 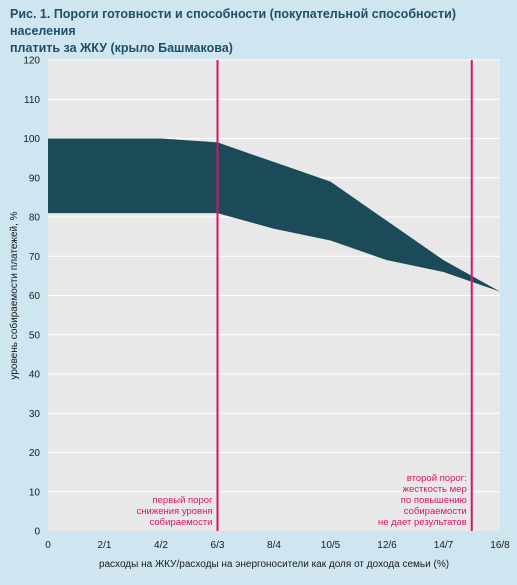 What do you see at coordinates (31, 139) in the screenshot?
I see `y-tick-label: 100` at bounding box center [31, 139].